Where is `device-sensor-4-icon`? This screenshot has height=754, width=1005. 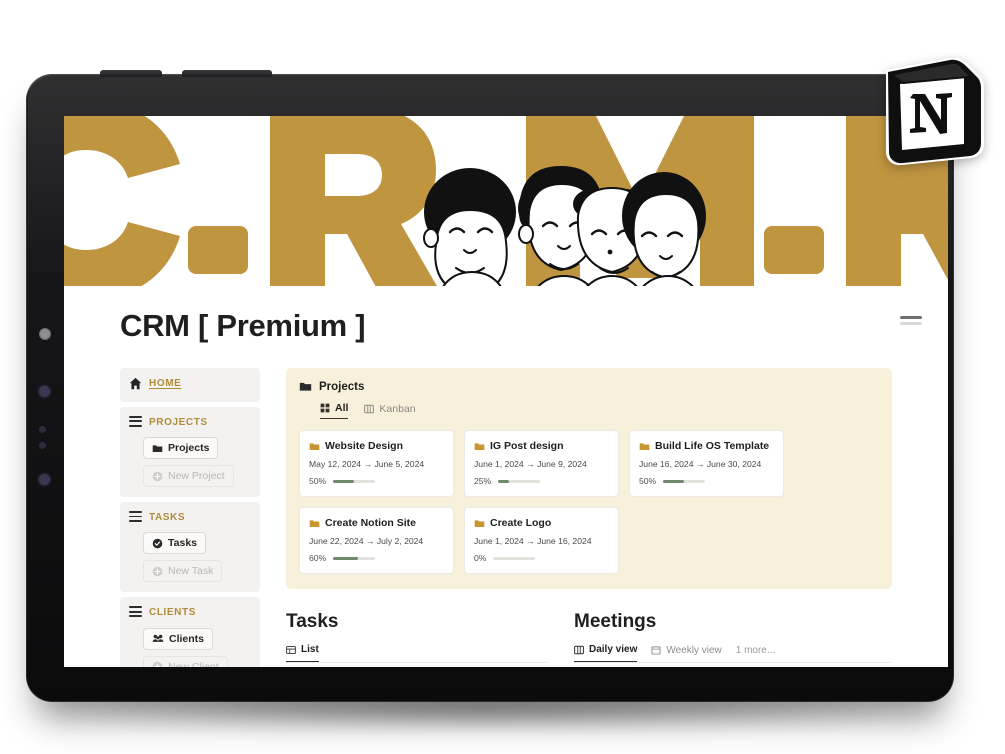 device-sensor-4-icon is located at coordinates (44, 479).